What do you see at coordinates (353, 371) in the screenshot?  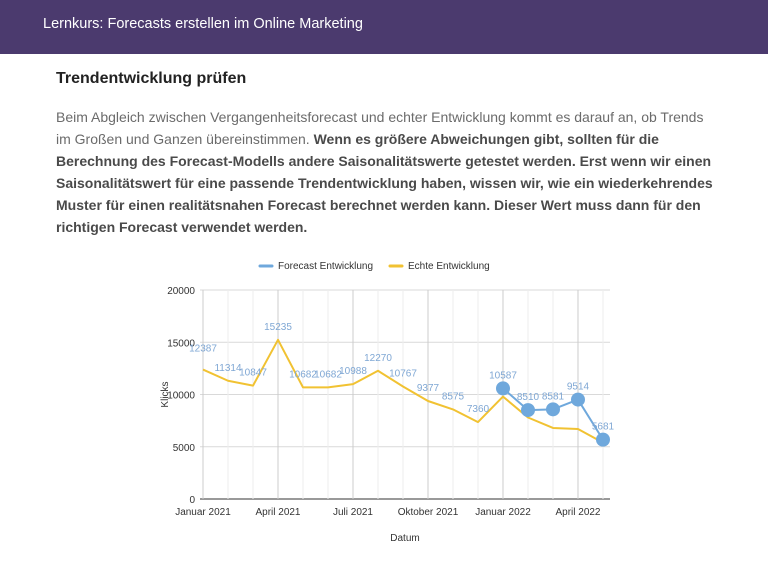 I see `data-label: 10988` at bounding box center [353, 371].